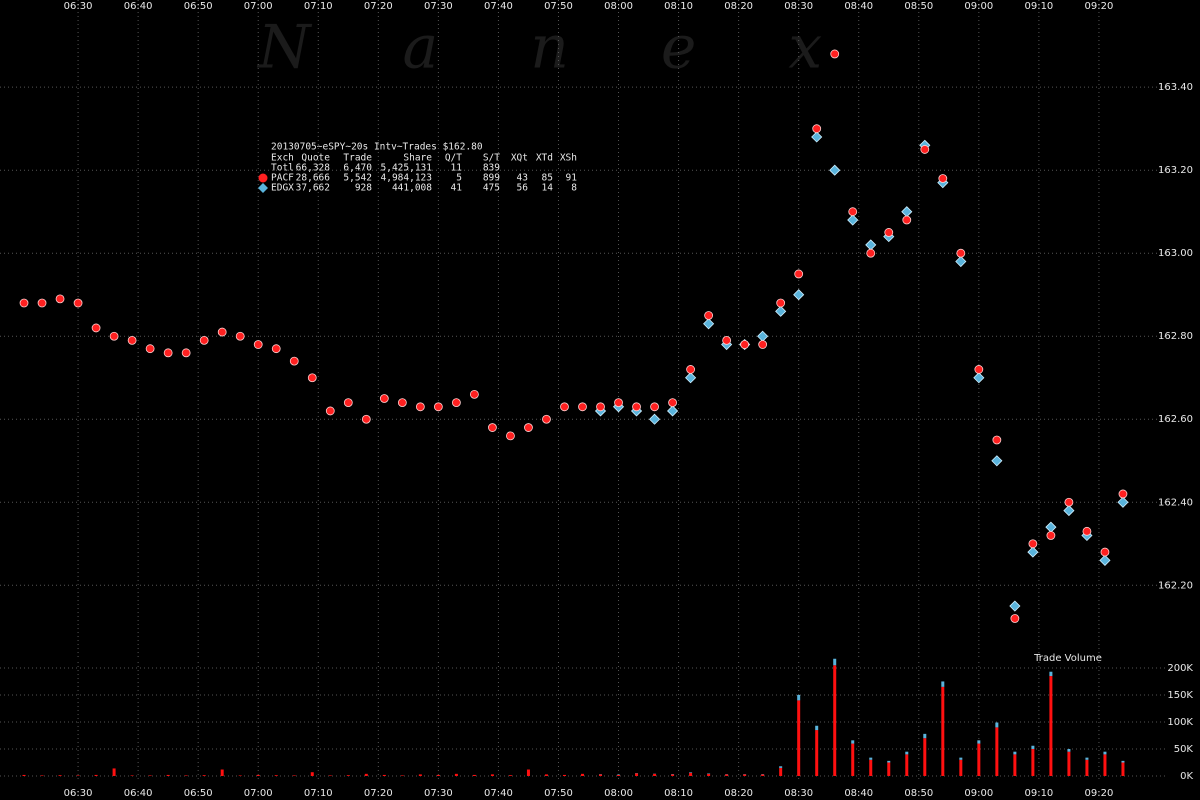  I want to click on stats-cell: 85, so click(547, 178).